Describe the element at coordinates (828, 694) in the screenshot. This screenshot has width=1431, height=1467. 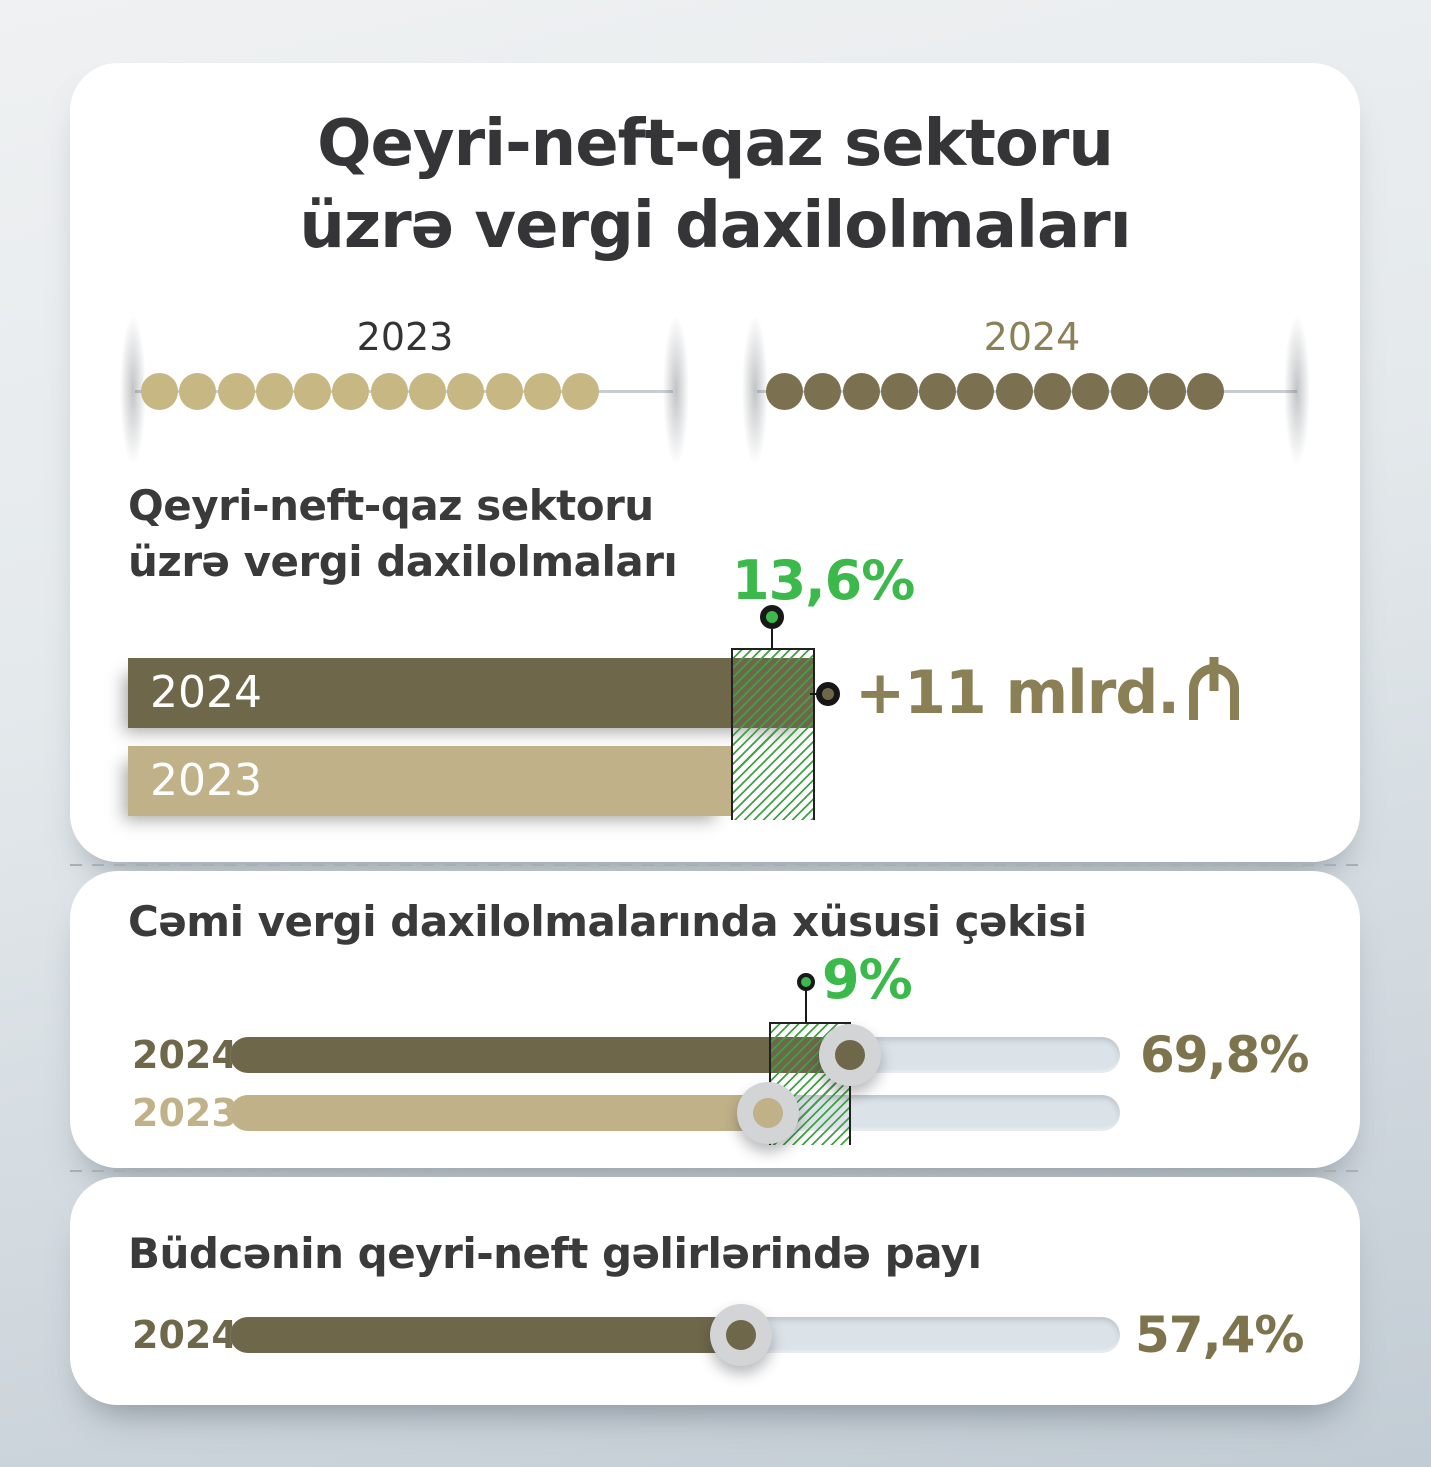
I see `marker-dot-icon` at that location.